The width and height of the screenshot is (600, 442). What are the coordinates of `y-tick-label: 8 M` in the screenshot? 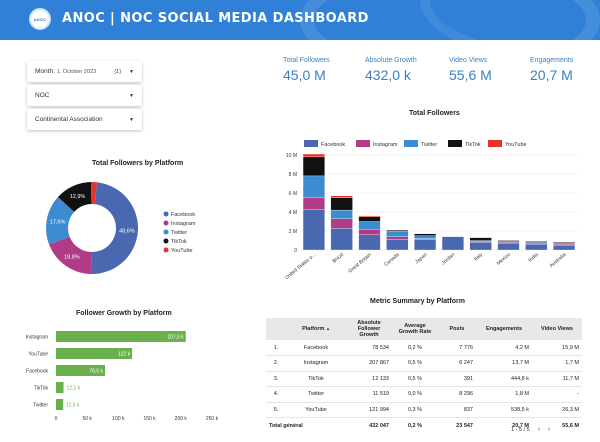 It's located at (293, 175).